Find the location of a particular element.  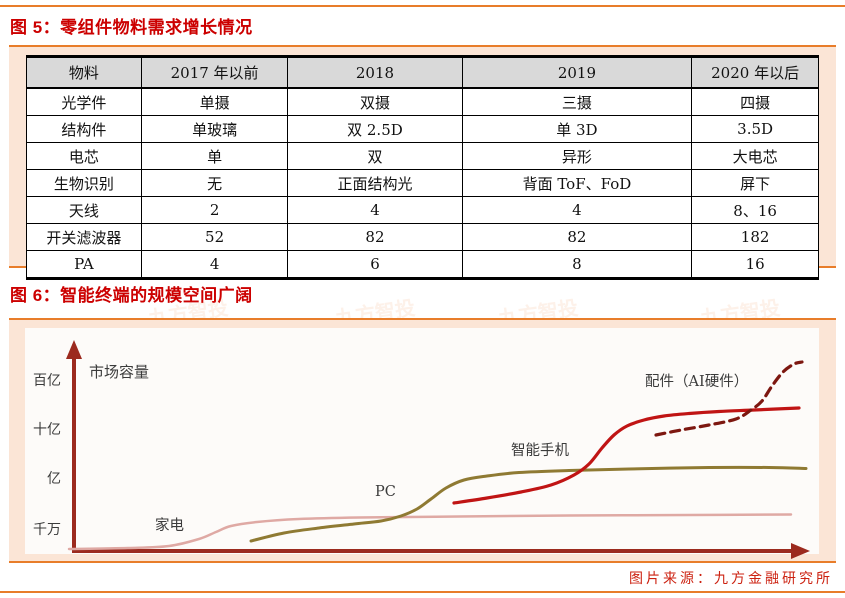

table-cell: 双摄 is located at coordinates (375, 101).